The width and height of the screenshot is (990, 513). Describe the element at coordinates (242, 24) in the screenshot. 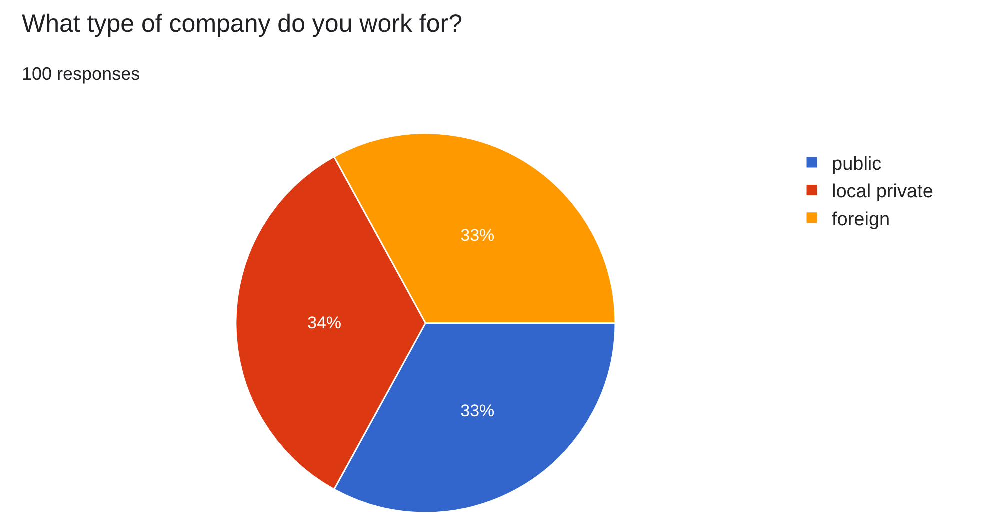

I see `chart-title: What type of company do you work for?` at that location.